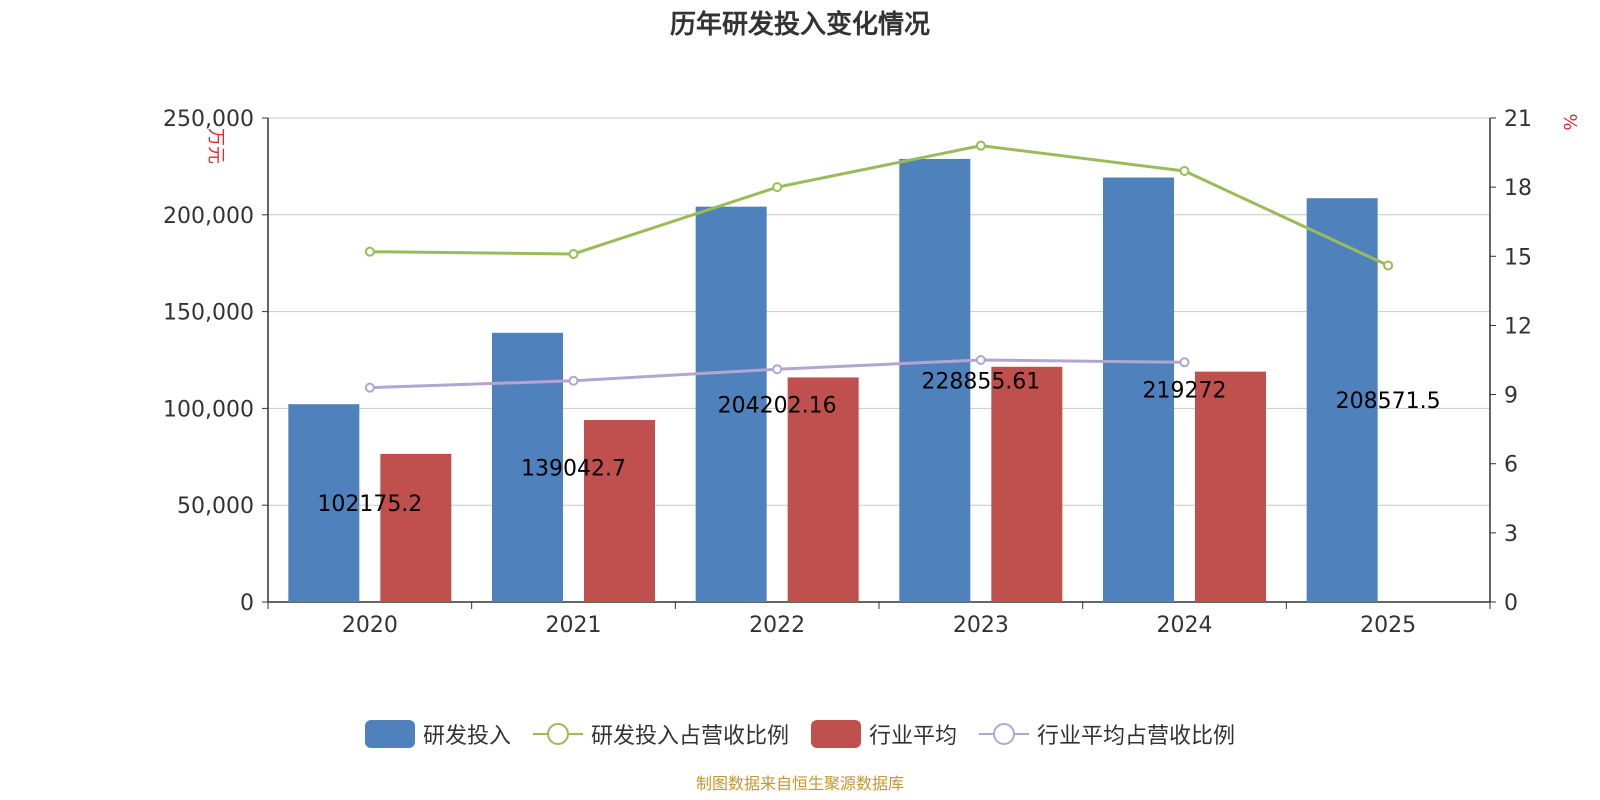  What do you see at coordinates (777, 405) in the screenshot?
I see `data-label-rd-investment: 204202.16` at bounding box center [777, 405].